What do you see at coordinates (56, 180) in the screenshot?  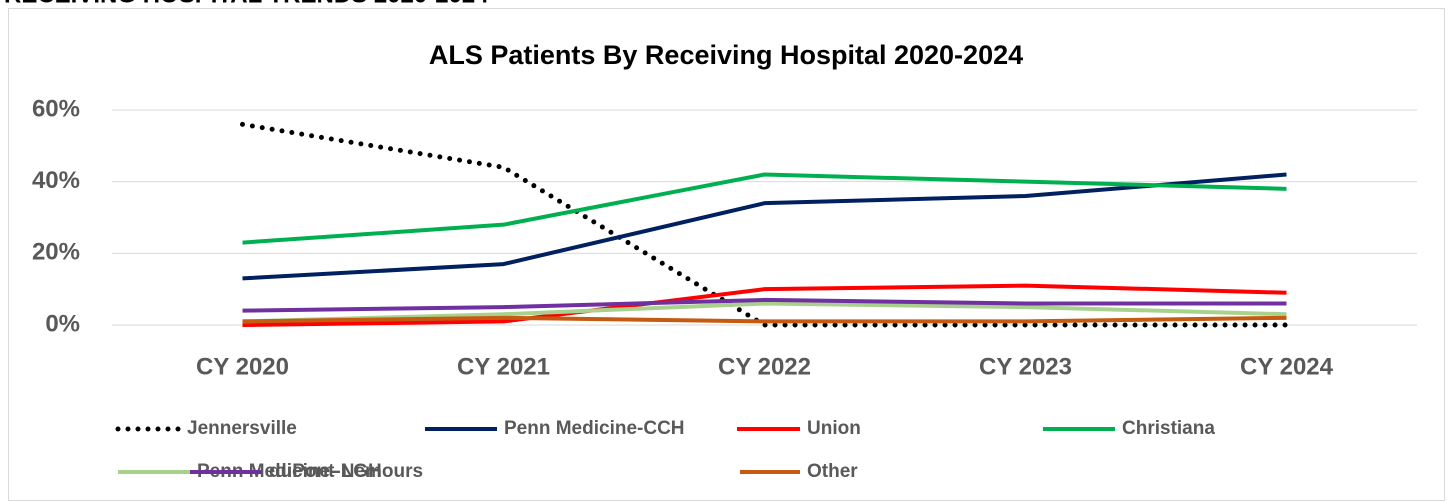 I see `y-tick-label: 40%` at bounding box center [56, 180].